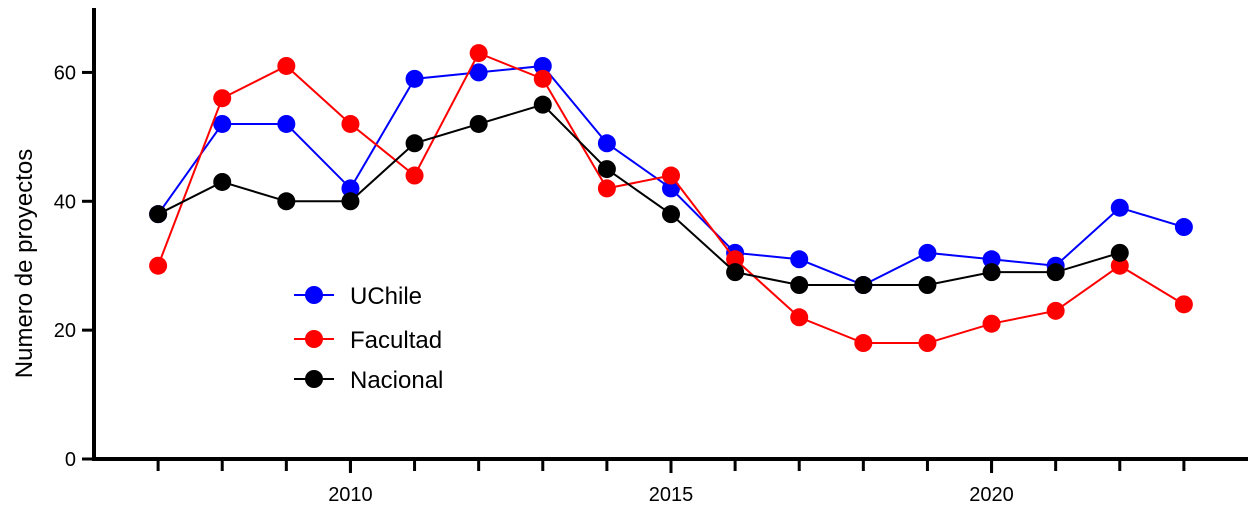 The height and width of the screenshot is (507, 1252). What do you see at coordinates (24, 263) in the screenshot?
I see `y-axis-label: Numero de proyectos` at bounding box center [24, 263].